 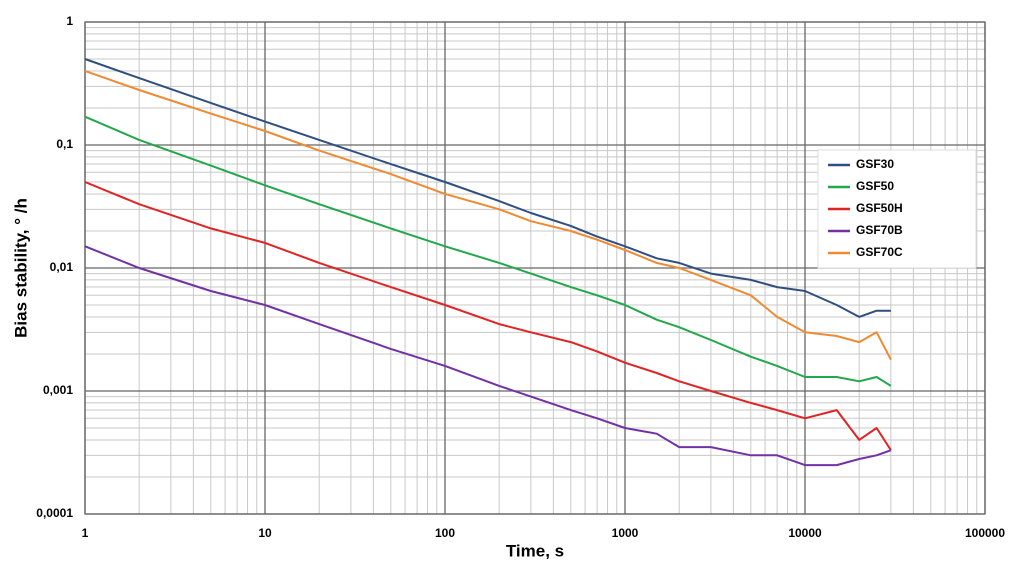 What do you see at coordinates (54, 513) in the screenshot?
I see `y-tick-label: 0,0001` at bounding box center [54, 513].